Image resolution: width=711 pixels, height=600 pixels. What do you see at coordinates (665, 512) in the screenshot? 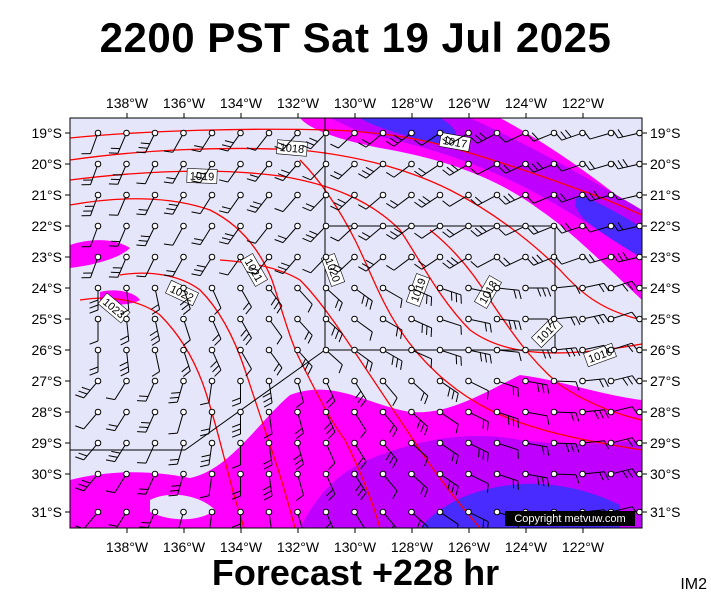
I see `lat-label-right: 31°S` at bounding box center [665, 512].